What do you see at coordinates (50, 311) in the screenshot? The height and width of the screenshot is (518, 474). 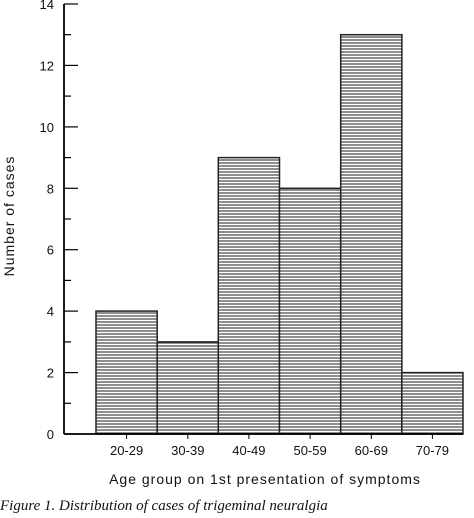 I see `y-tick-label: 4` at bounding box center [50, 311].